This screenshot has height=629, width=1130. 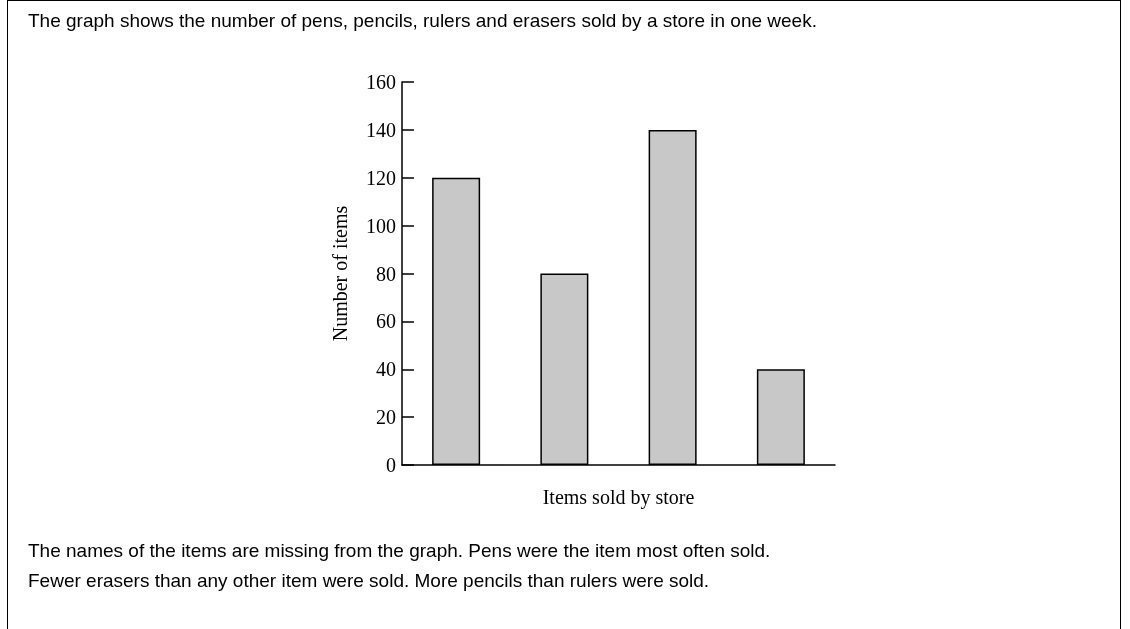 I want to click on y-tick-label: 0, so click(x=391, y=465).